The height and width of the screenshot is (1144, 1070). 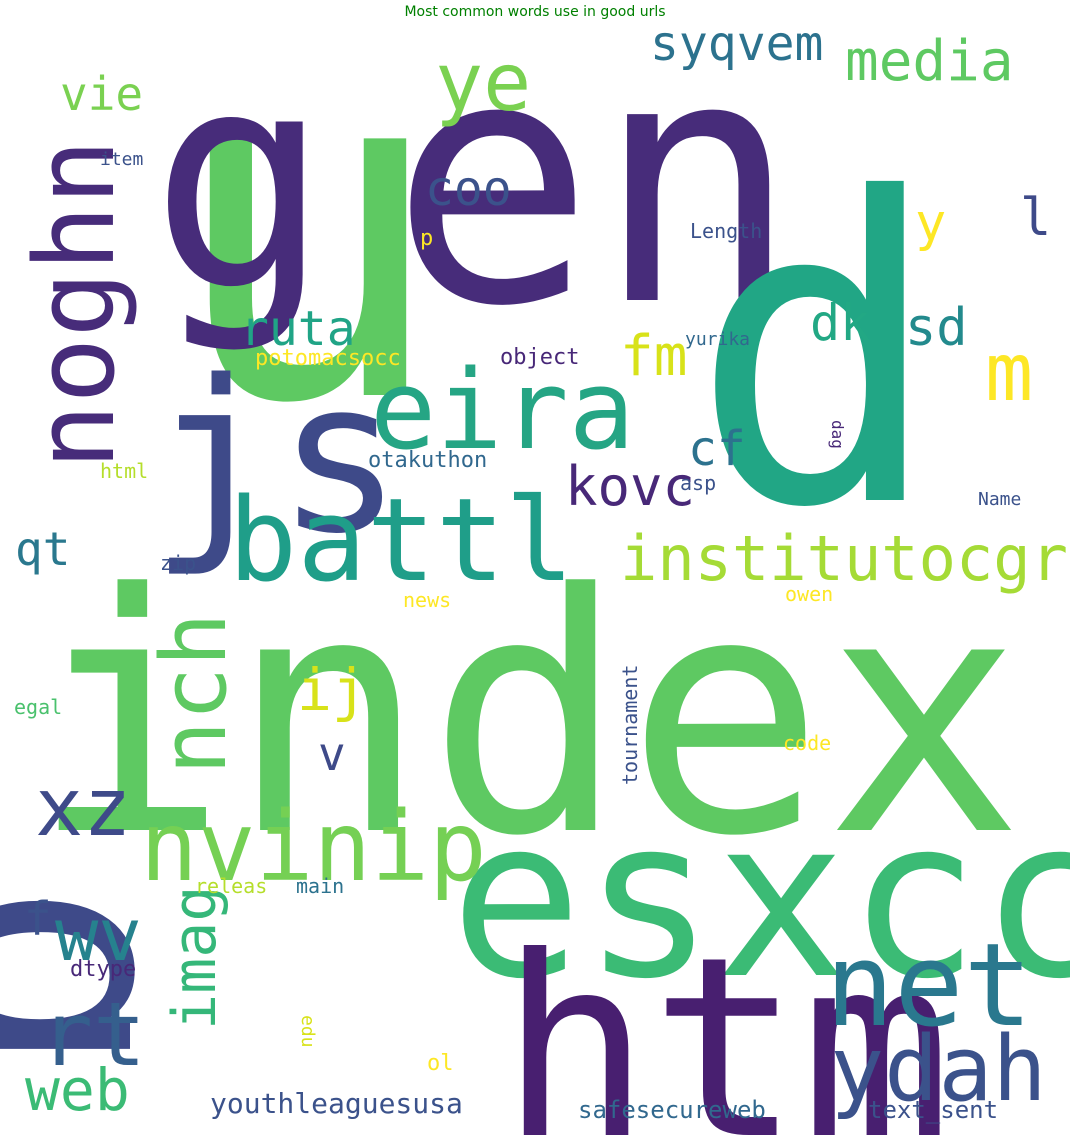 What do you see at coordinates (427, 600) in the screenshot?
I see `word-news: news` at bounding box center [427, 600].